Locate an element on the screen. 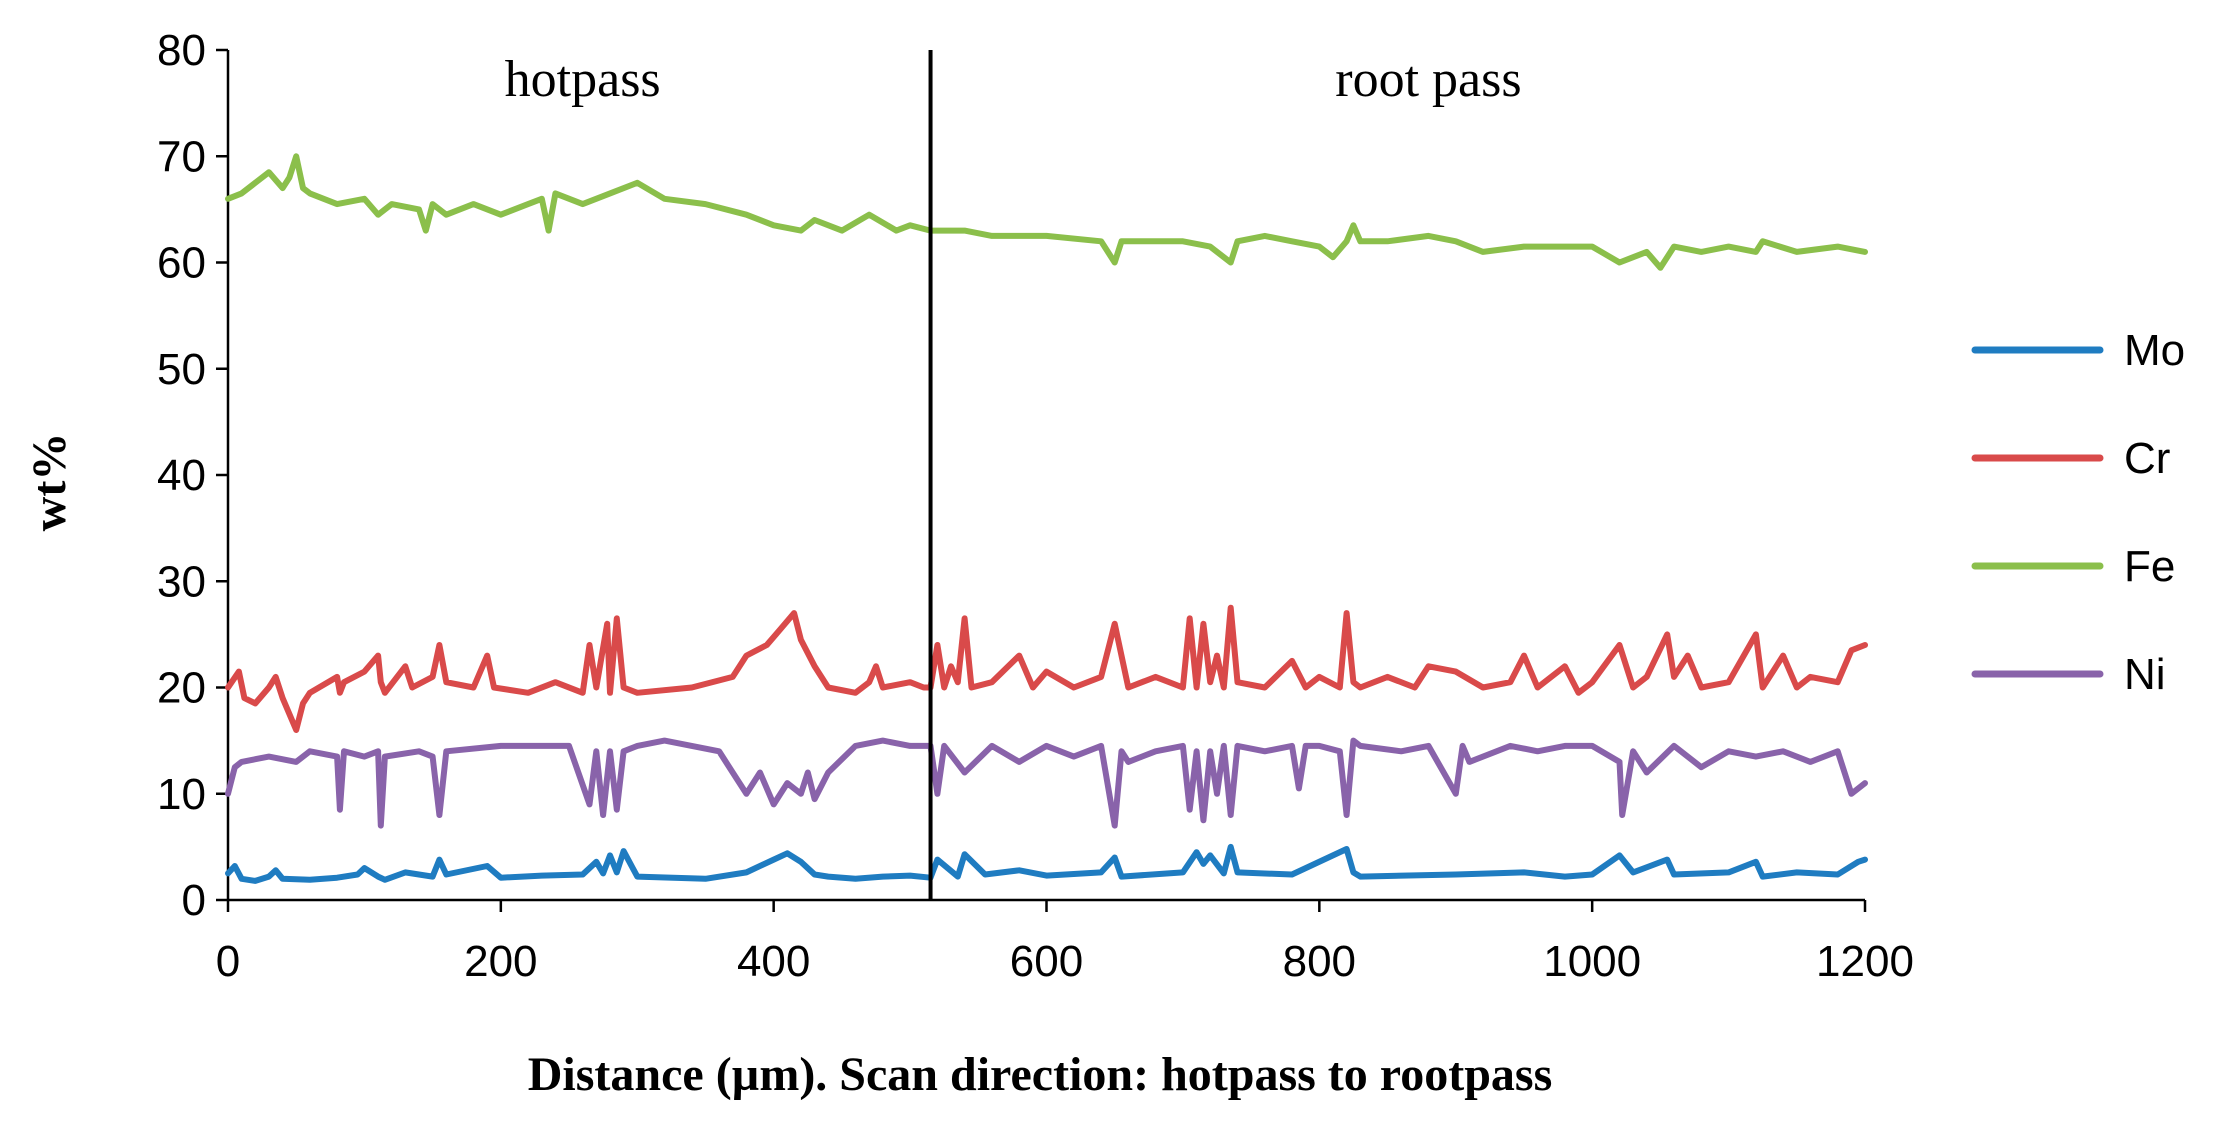  y-tick-label: 20 is located at coordinates (181, 688).